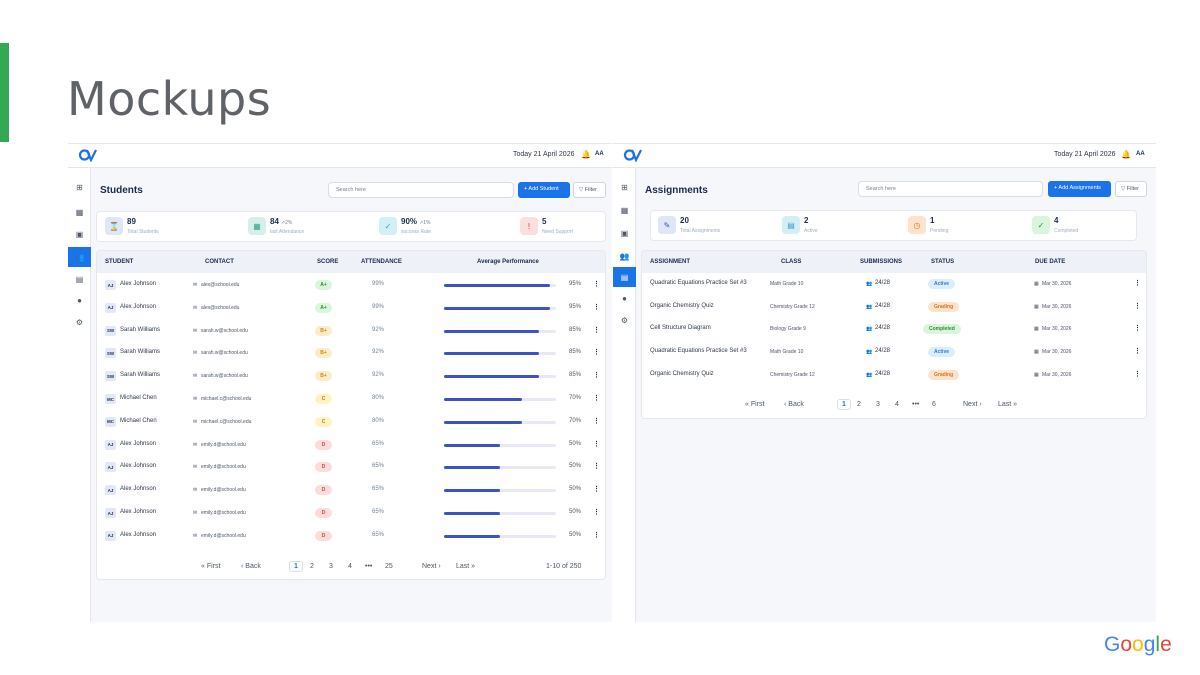  I want to click on add-assignments-button: + Add Assignments, so click(1079, 189).